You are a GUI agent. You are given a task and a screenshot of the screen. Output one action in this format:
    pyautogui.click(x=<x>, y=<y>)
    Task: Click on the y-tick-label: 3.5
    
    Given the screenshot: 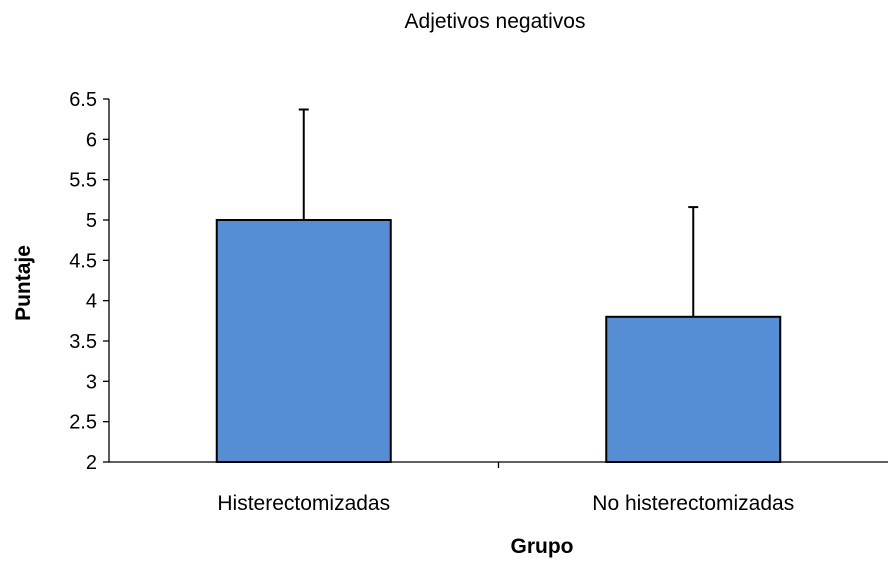 What is the action you would take?
    pyautogui.click(x=83, y=342)
    